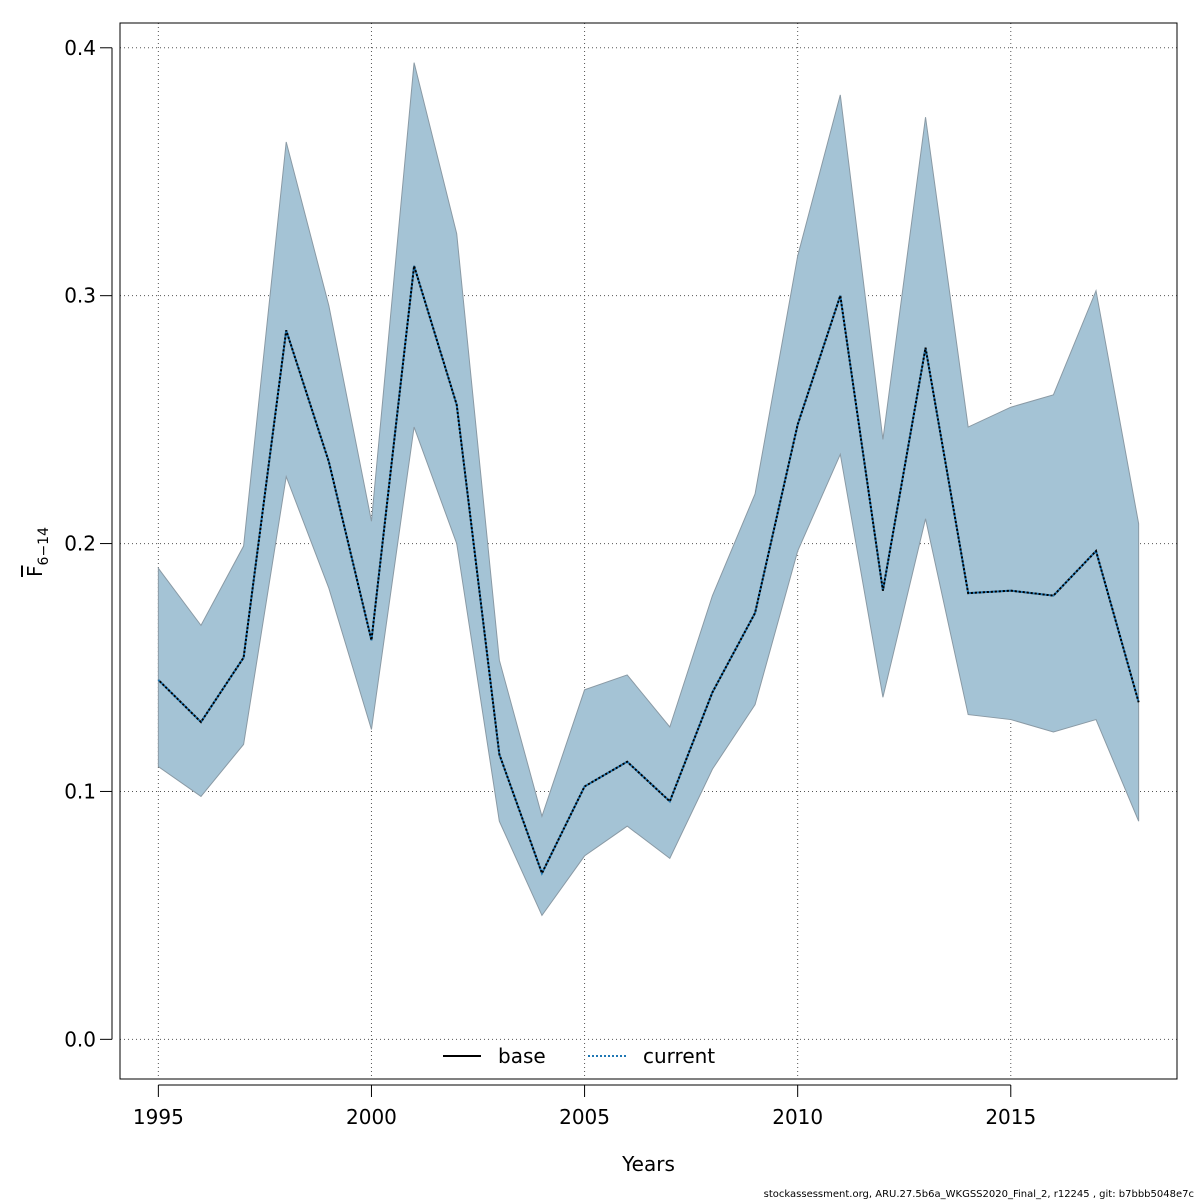 The width and height of the screenshot is (1200, 1200). Describe the element at coordinates (80, 1039) in the screenshot. I see `y-tick-label: 0.0` at that location.